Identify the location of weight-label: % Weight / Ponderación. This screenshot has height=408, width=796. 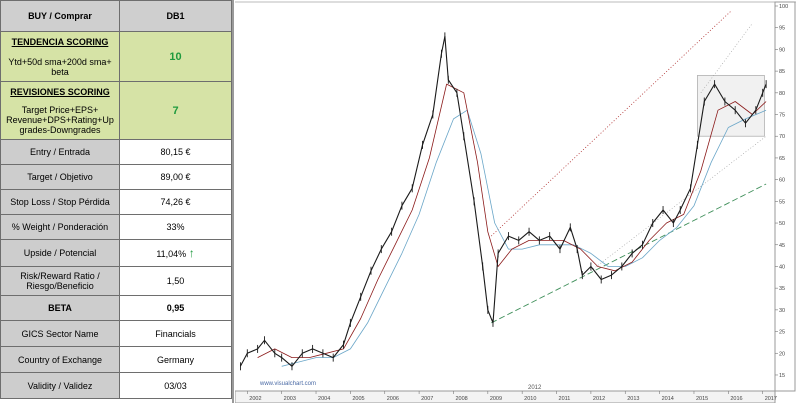
(60, 227).